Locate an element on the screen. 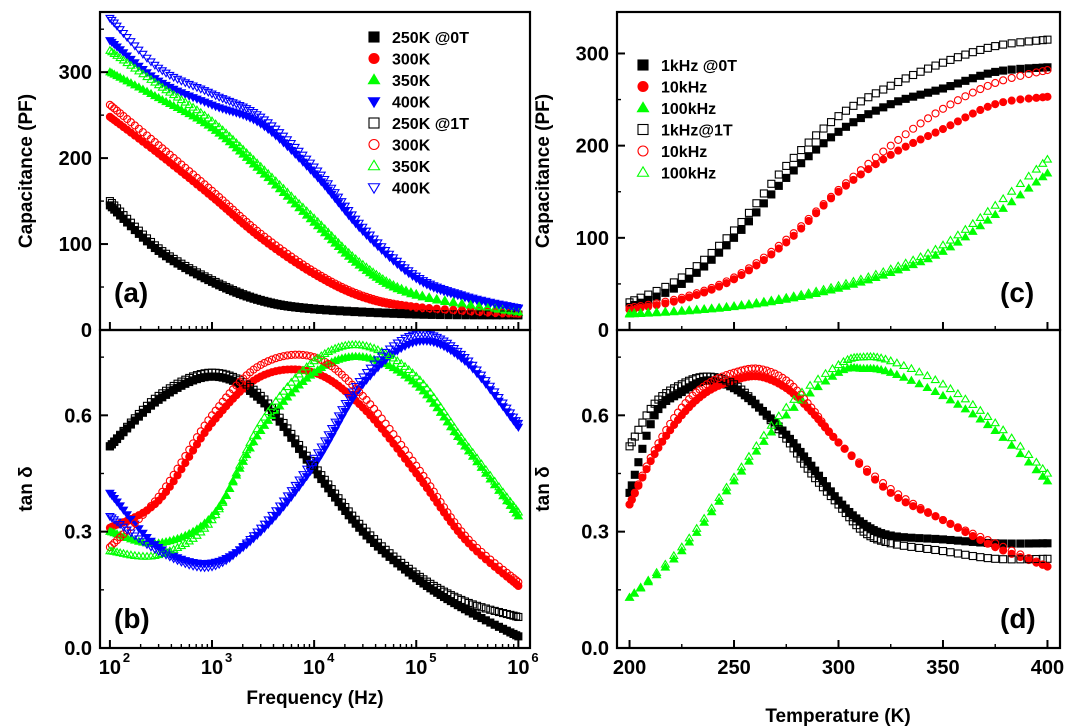 Image resolution: width=1073 pixels, height=728 pixels. panel-d-label: (d) is located at coordinates (1018, 618).